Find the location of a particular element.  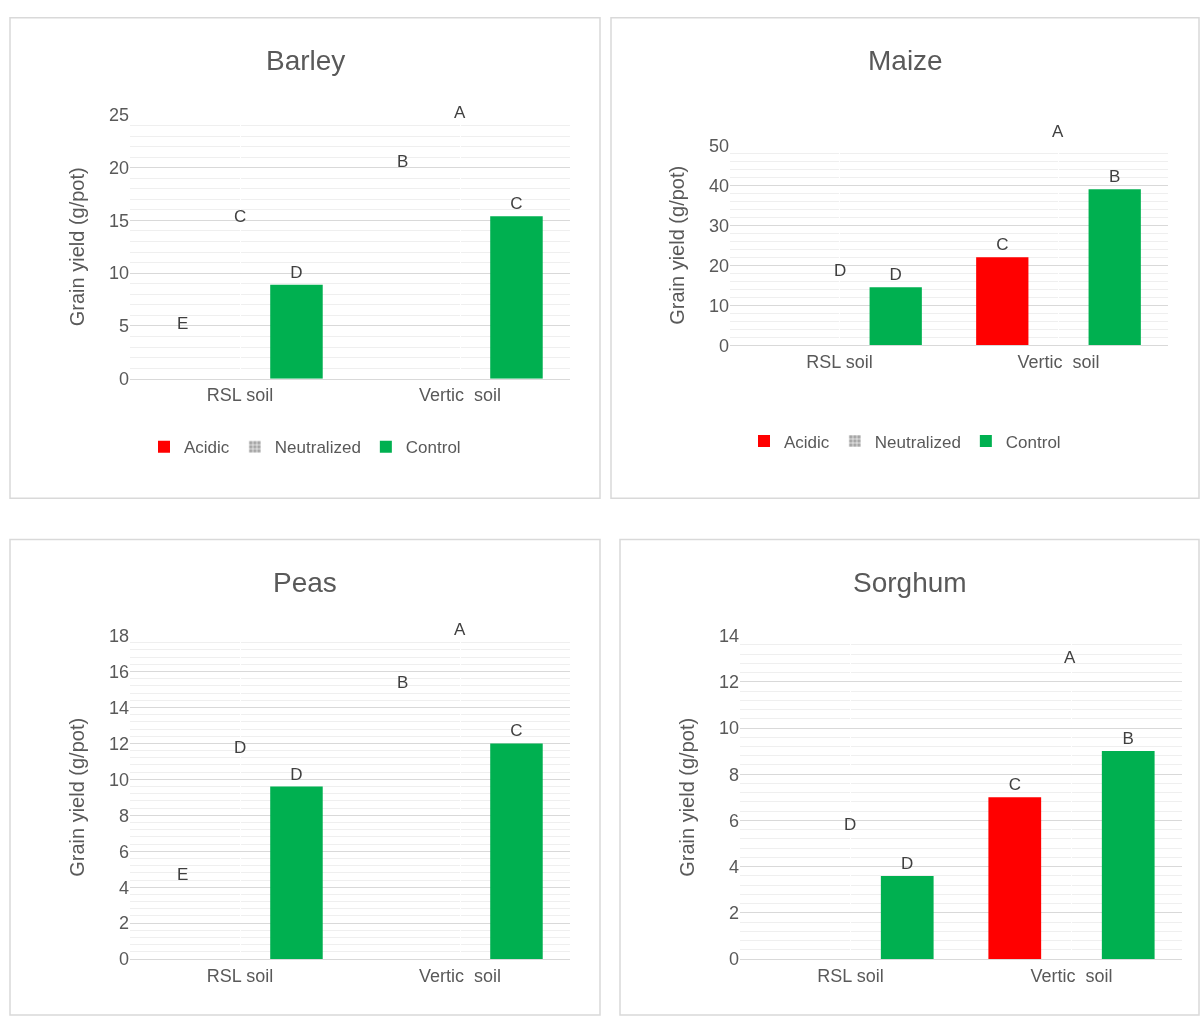

y-tick-label: 25 is located at coordinates (118, 115).